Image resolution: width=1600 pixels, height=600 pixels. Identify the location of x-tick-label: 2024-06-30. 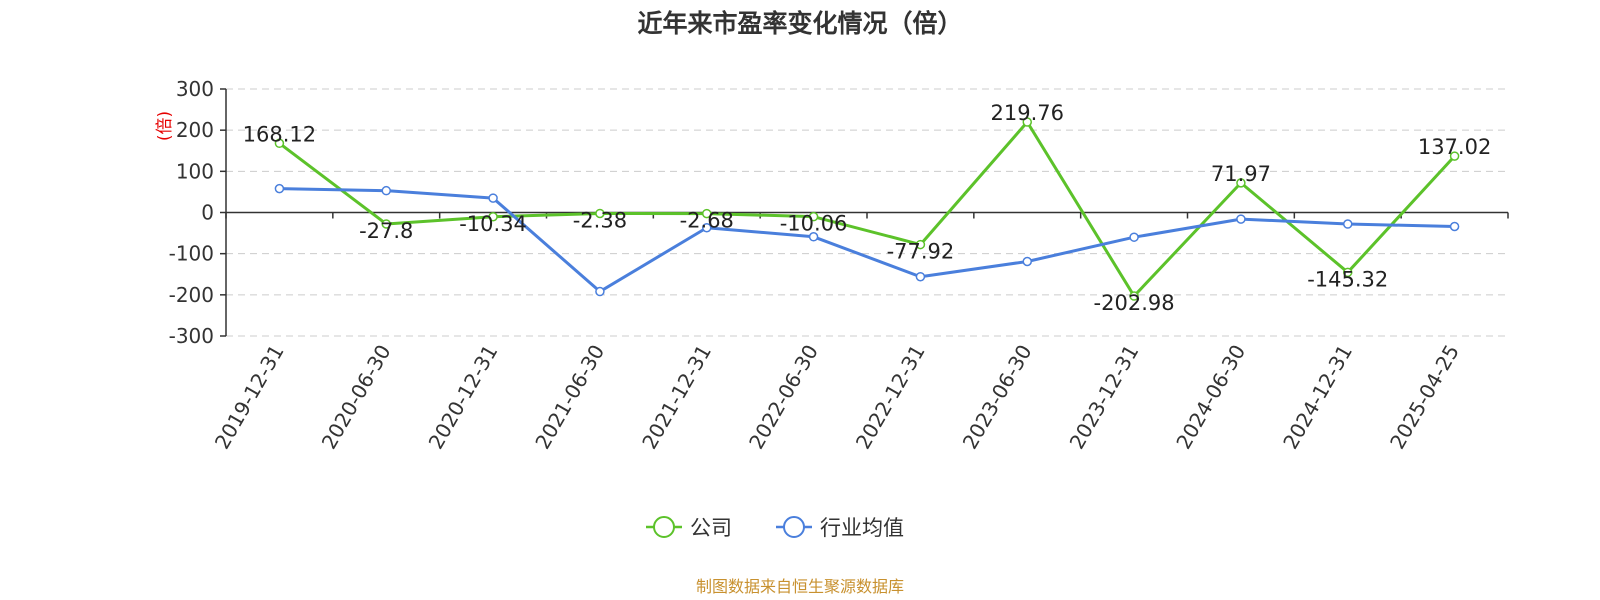
(1210, 397).